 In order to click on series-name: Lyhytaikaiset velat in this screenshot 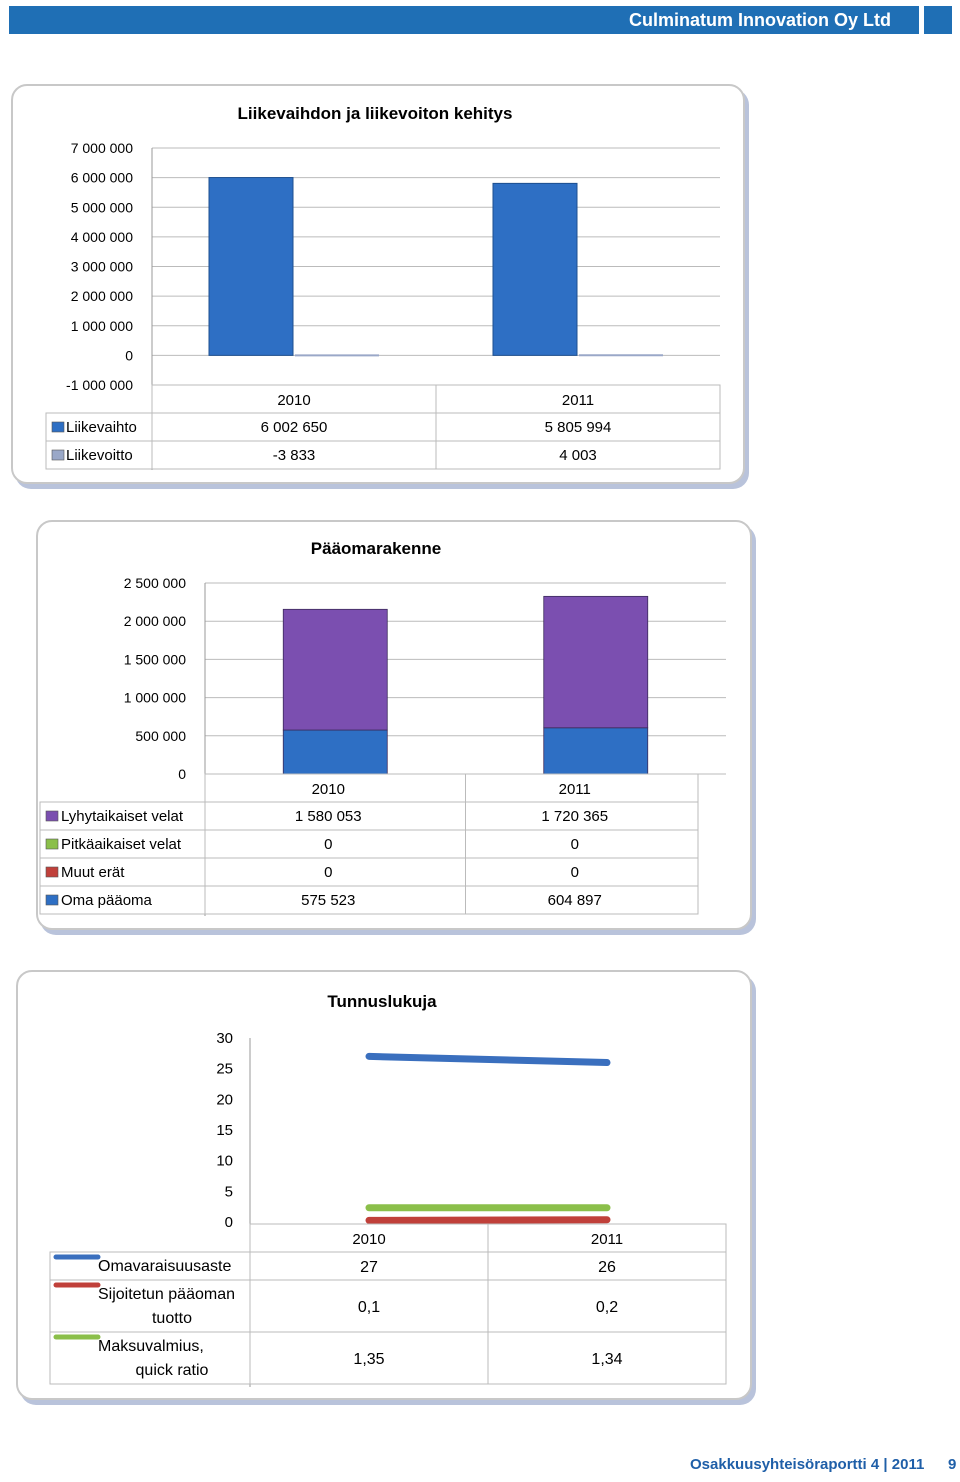, I will do `click(122, 816)`.